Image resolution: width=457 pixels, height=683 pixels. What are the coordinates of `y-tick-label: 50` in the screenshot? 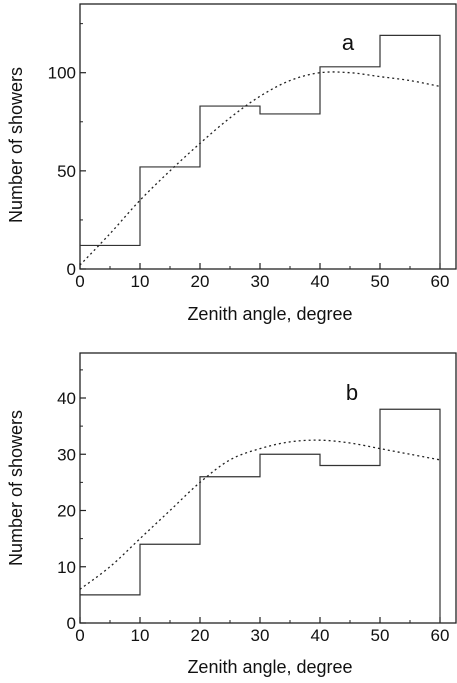 It's located at (66, 171).